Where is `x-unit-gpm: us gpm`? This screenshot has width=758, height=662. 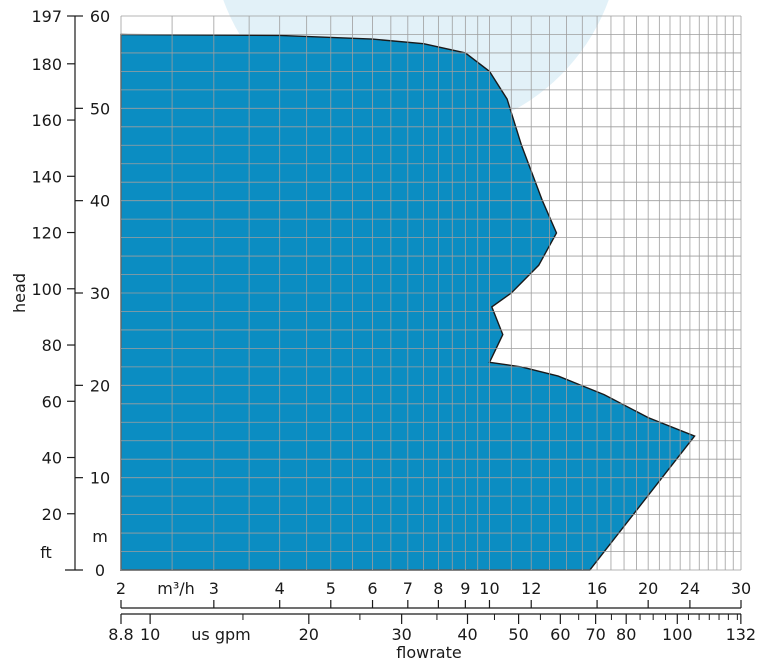
x-unit-gpm: us gpm is located at coordinates (220, 634).